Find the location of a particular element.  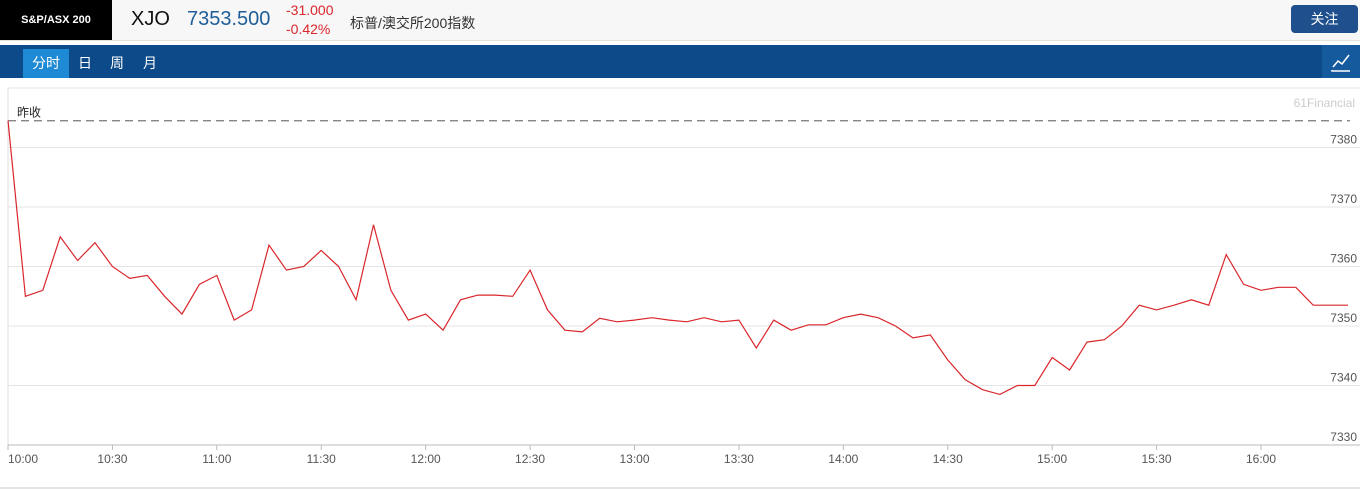

y-tick-label: 7330 is located at coordinates (1343, 437).